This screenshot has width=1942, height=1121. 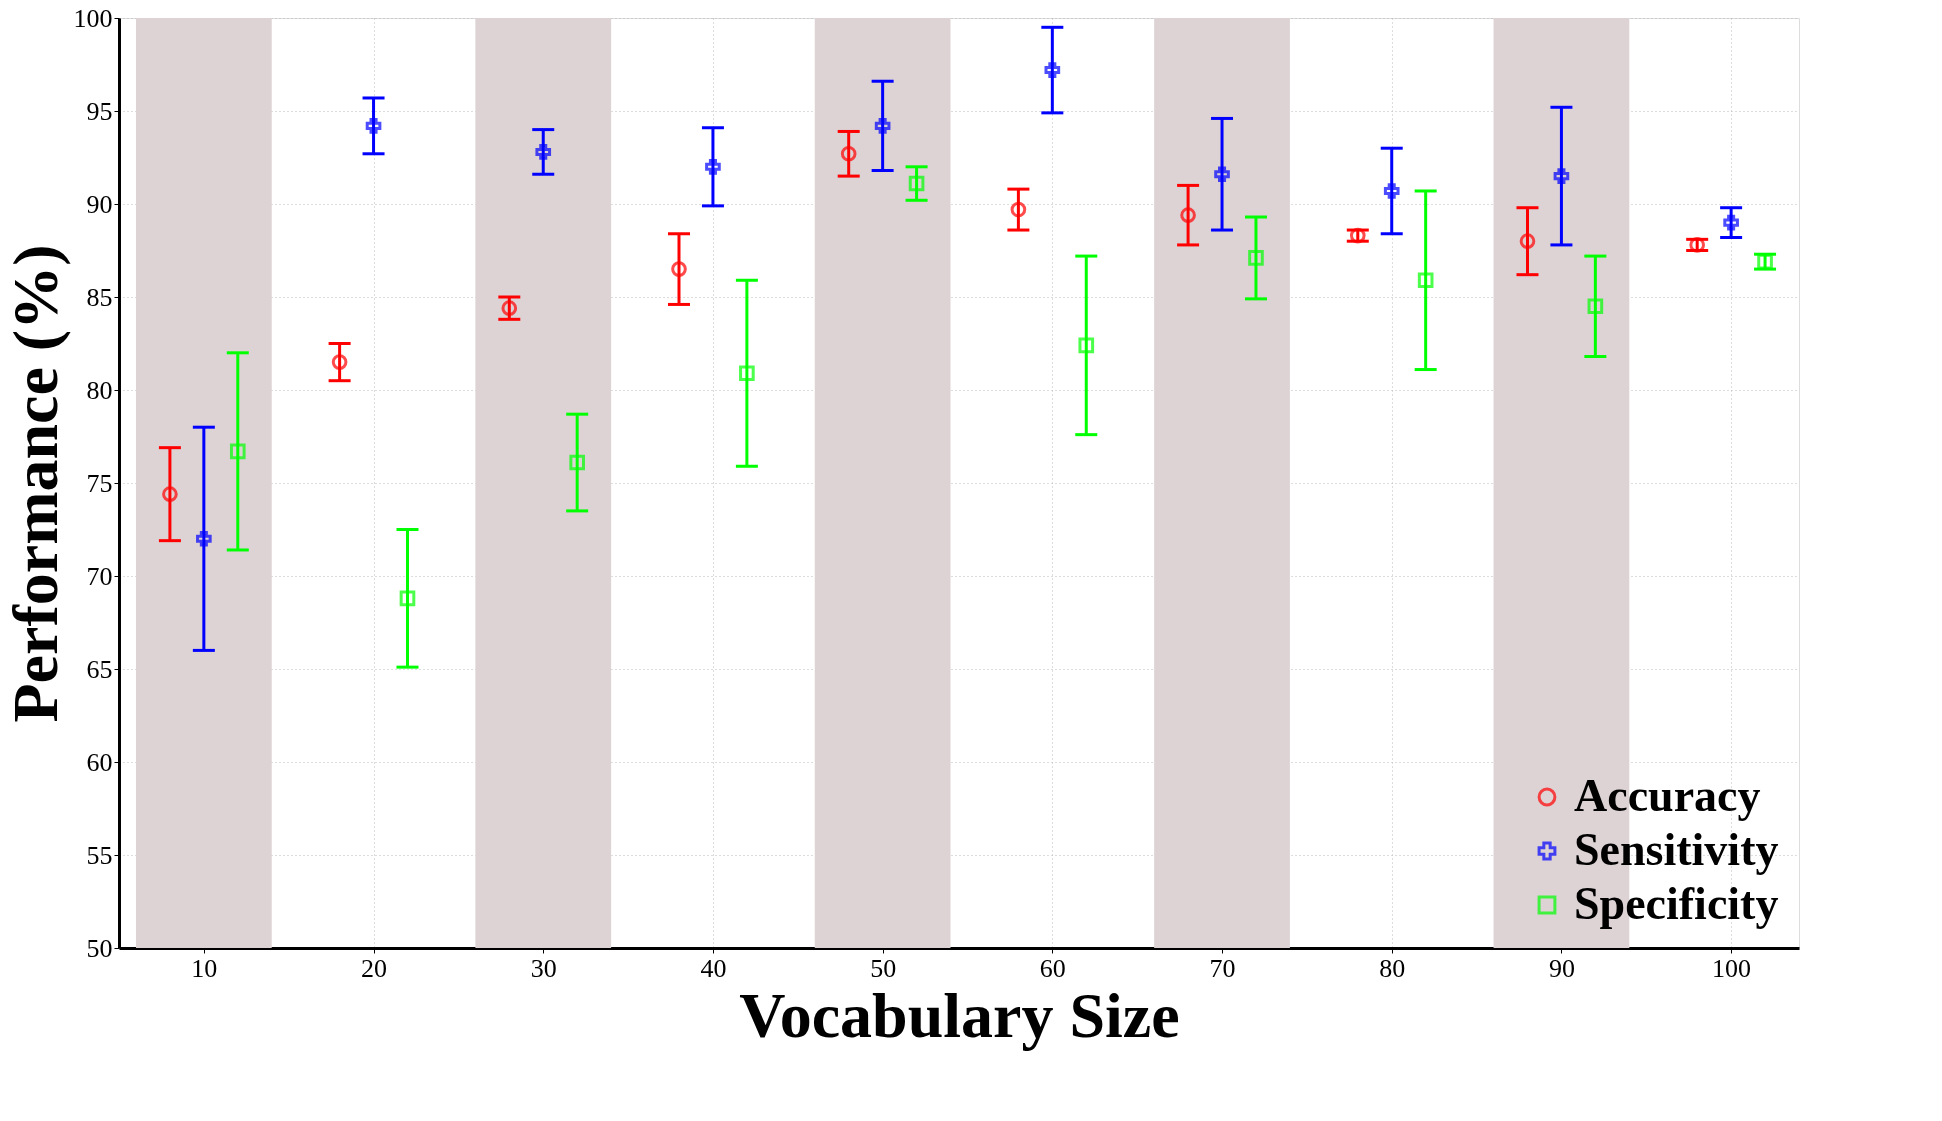 What do you see at coordinates (1561, 968) in the screenshot?
I see `x-tick-label: 90` at bounding box center [1561, 968].